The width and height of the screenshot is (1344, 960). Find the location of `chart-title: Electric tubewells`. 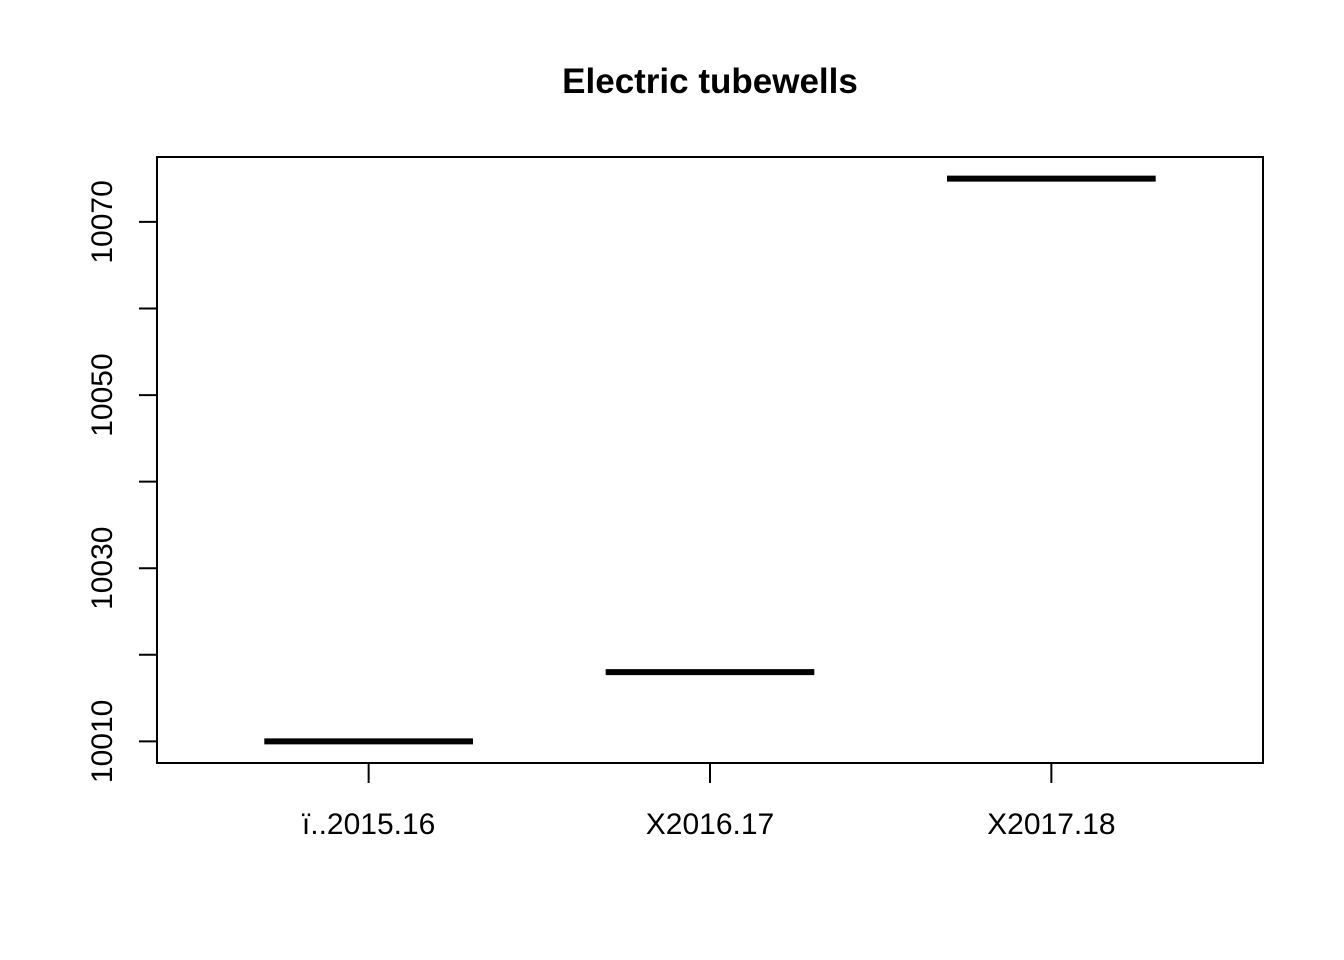

chart-title: Electric tubewells is located at coordinates (710, 81).